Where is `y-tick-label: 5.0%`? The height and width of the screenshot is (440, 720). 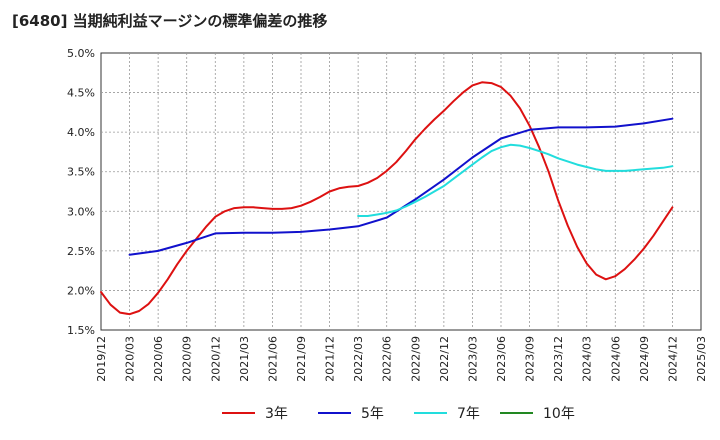 y-tick-label: 5.0% is located at coordinates (81, 53).